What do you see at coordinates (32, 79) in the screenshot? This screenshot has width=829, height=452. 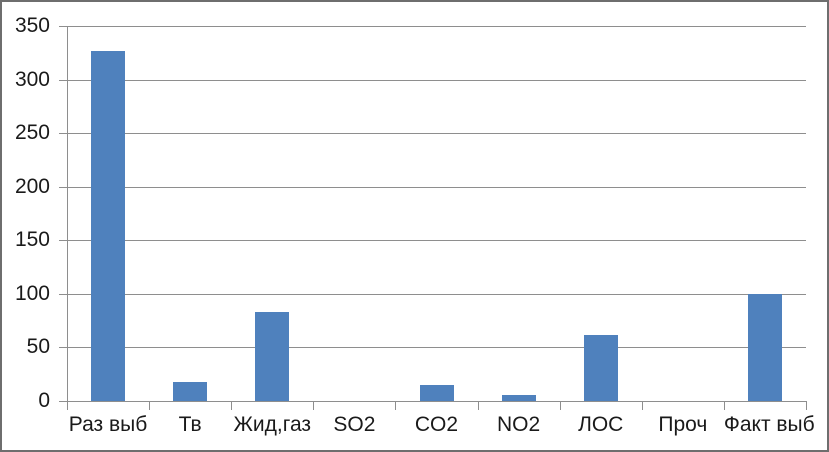 I see `y-axis-tick-label: 300` at bounding box center [32, 79].